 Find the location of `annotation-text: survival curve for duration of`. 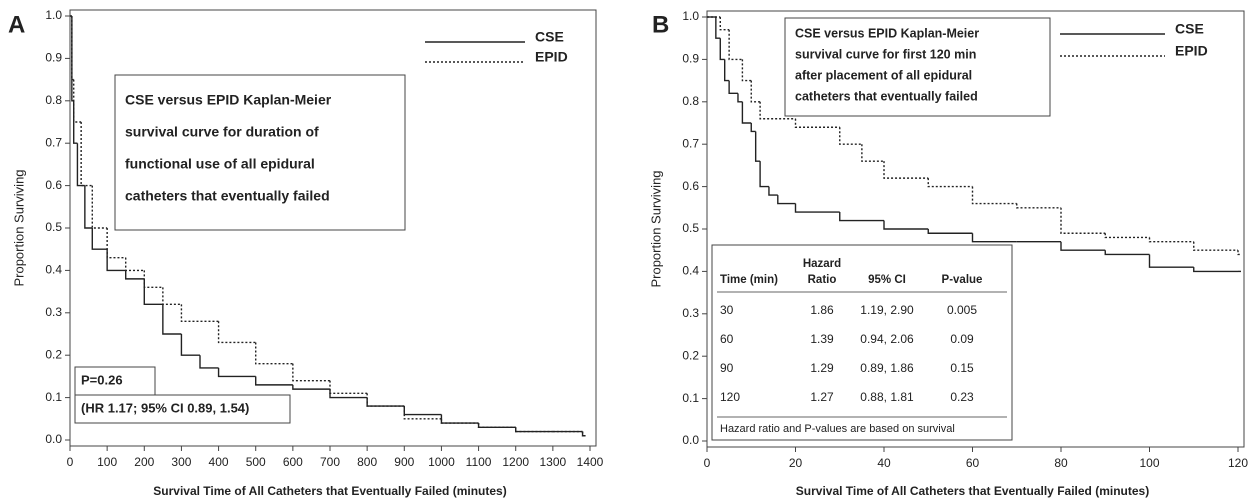

annotation-text: survival curve for duration of is located at coordinates (222, 132).